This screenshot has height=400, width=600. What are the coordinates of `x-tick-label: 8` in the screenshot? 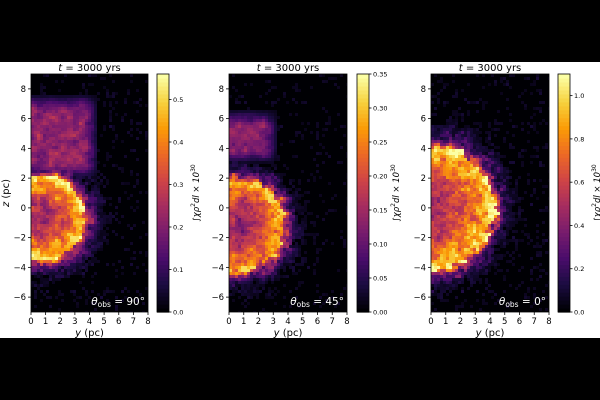 It's located at (147, 322).